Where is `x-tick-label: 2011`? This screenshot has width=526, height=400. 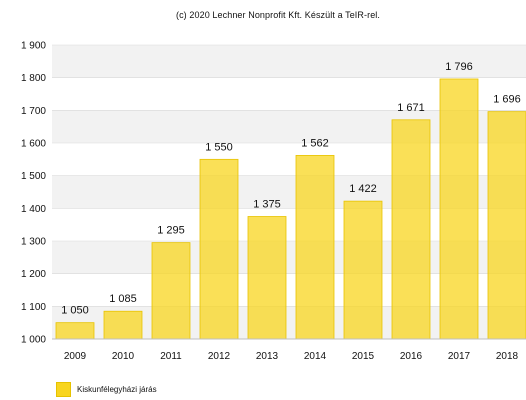
x-tick-label: 2011 is located at coordinates (171, 356).